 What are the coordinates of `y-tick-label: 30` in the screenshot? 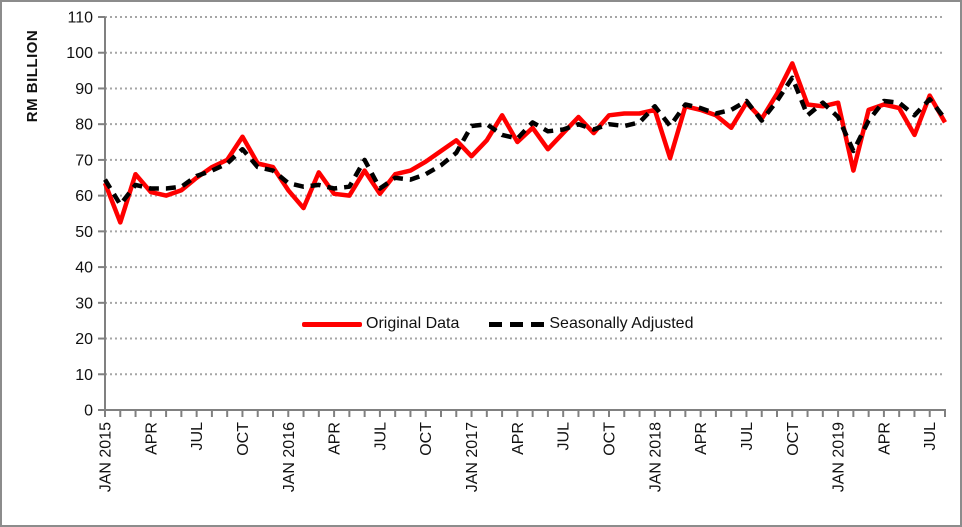 It's located at (84, 303).